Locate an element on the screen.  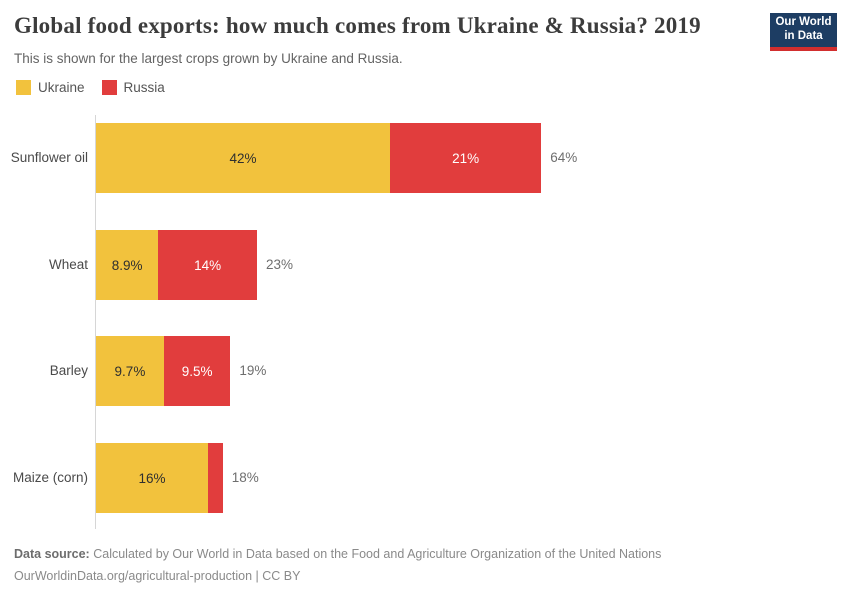
category-label: Wheat is located at coordinates (68, 264).